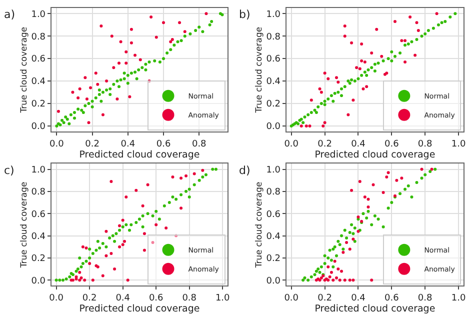 This screenshot has width=474, height=322. What do you see at coordinates (9, 170) in the screenshot?
I see `chart-title: c)` at bounding box center [9, 170].